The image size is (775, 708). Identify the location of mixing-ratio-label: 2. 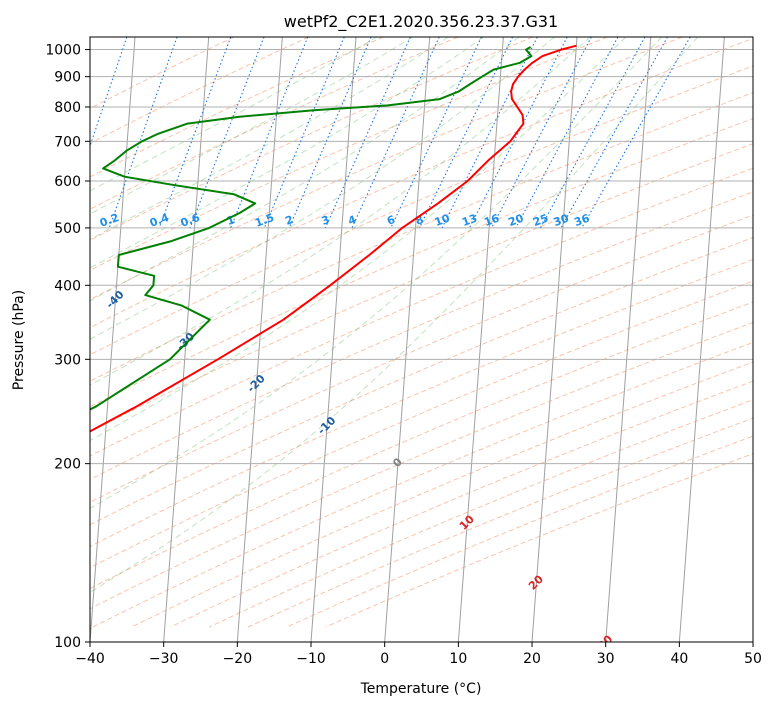
(290, 220).